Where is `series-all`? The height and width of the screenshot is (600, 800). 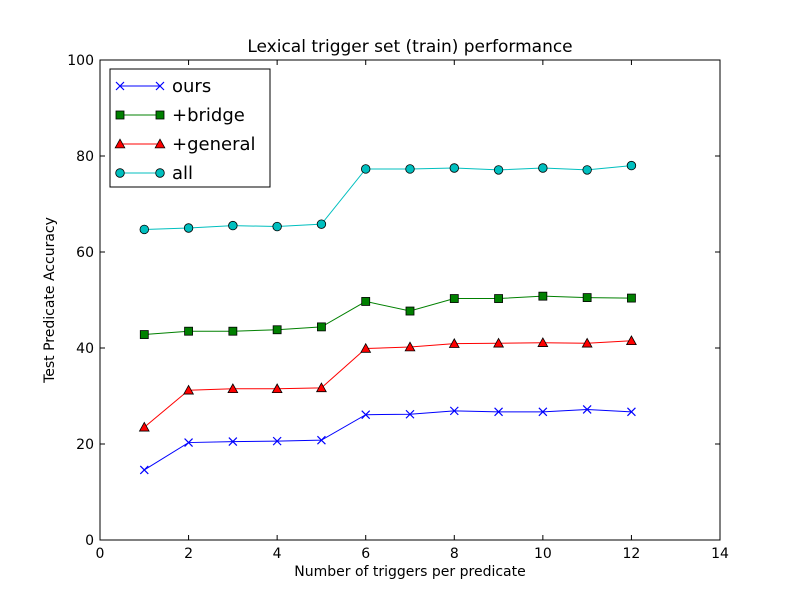
series-all is located at coordinates (388, 197).